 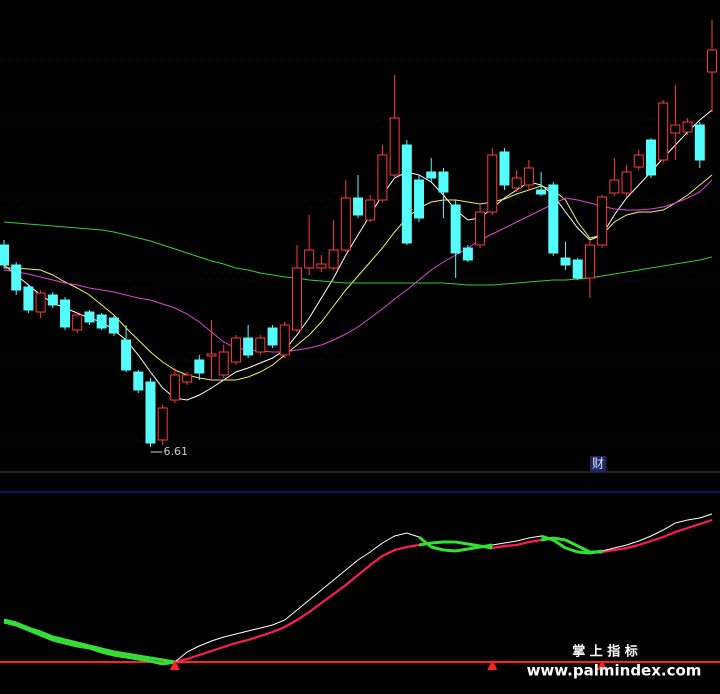 I want to click on badge-box, so click(x=598, y=464).